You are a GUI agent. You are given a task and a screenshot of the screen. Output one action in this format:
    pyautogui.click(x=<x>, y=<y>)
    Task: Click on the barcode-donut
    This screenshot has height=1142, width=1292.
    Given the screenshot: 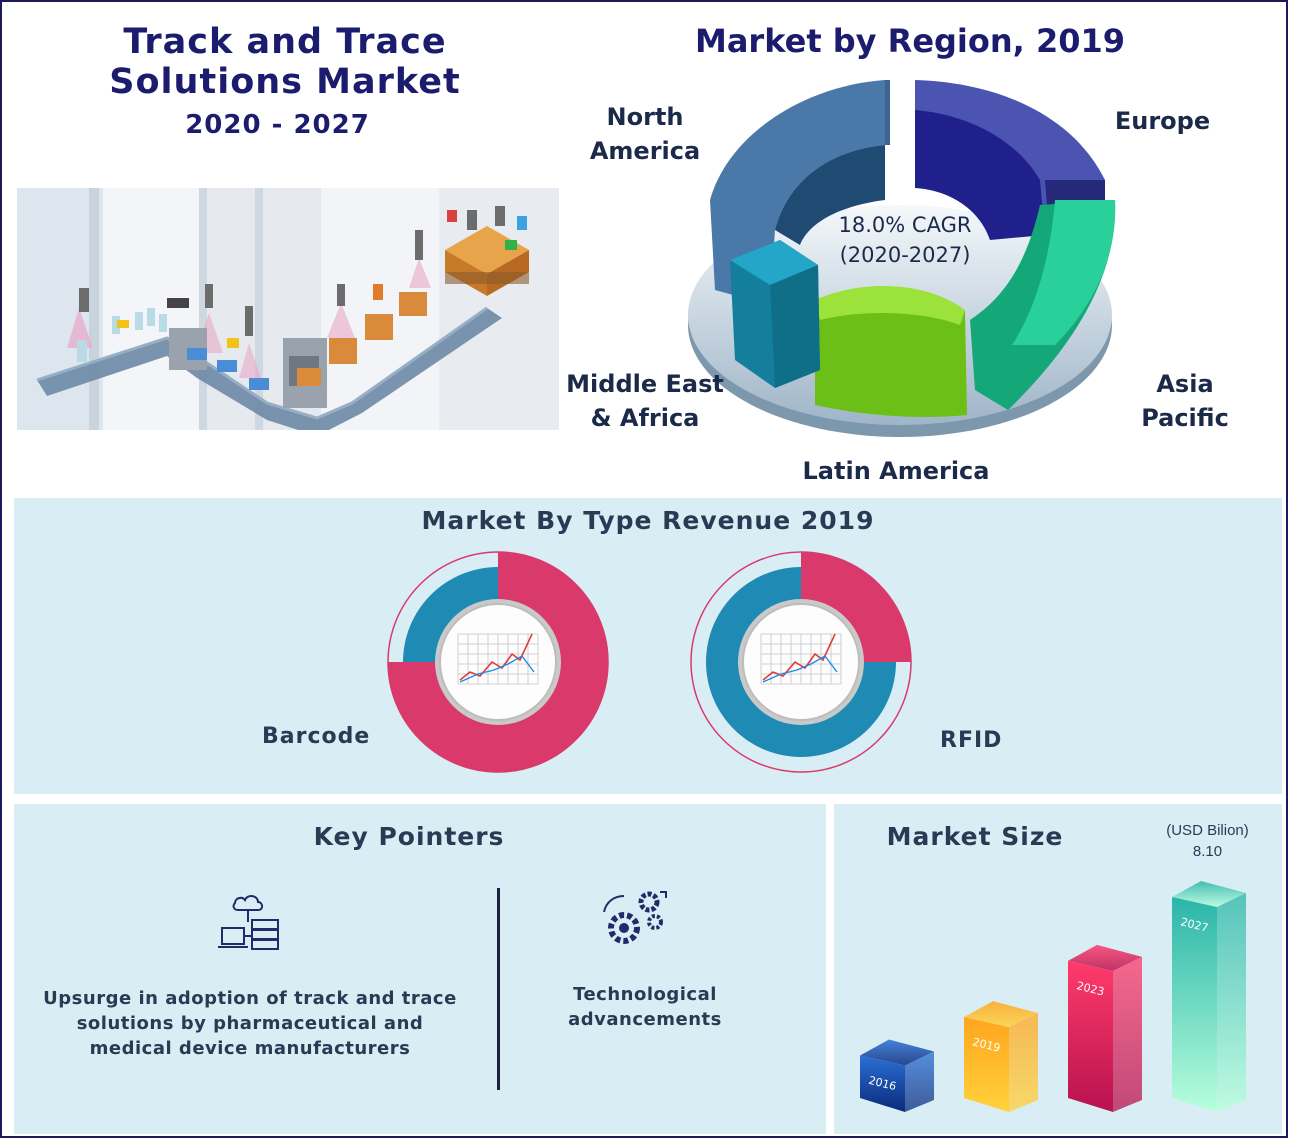 What is the action you would take?
    pyautogui.click(x=498, y=662)
    